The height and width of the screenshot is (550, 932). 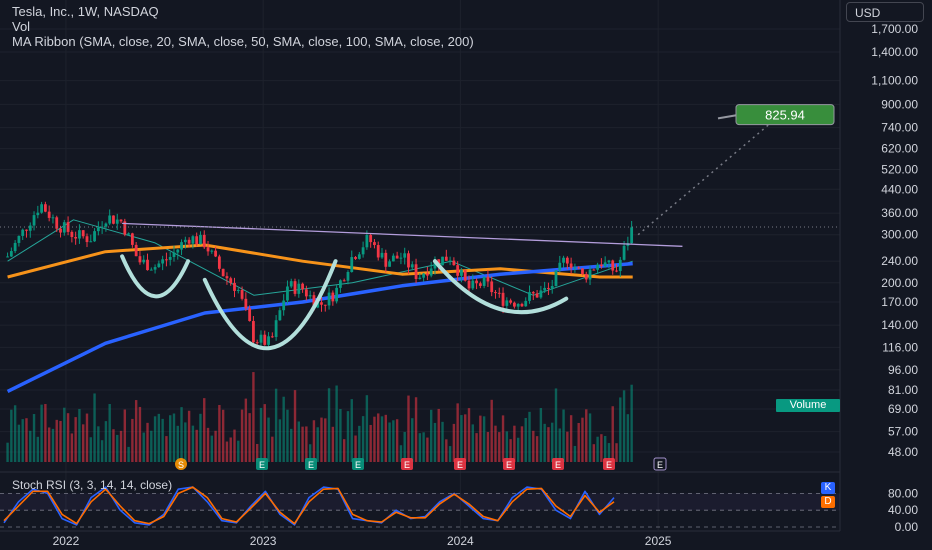 I want to click on symbol-title: Tesla, Inc., 1W, NASDAQ, so click(x=85, y=11).